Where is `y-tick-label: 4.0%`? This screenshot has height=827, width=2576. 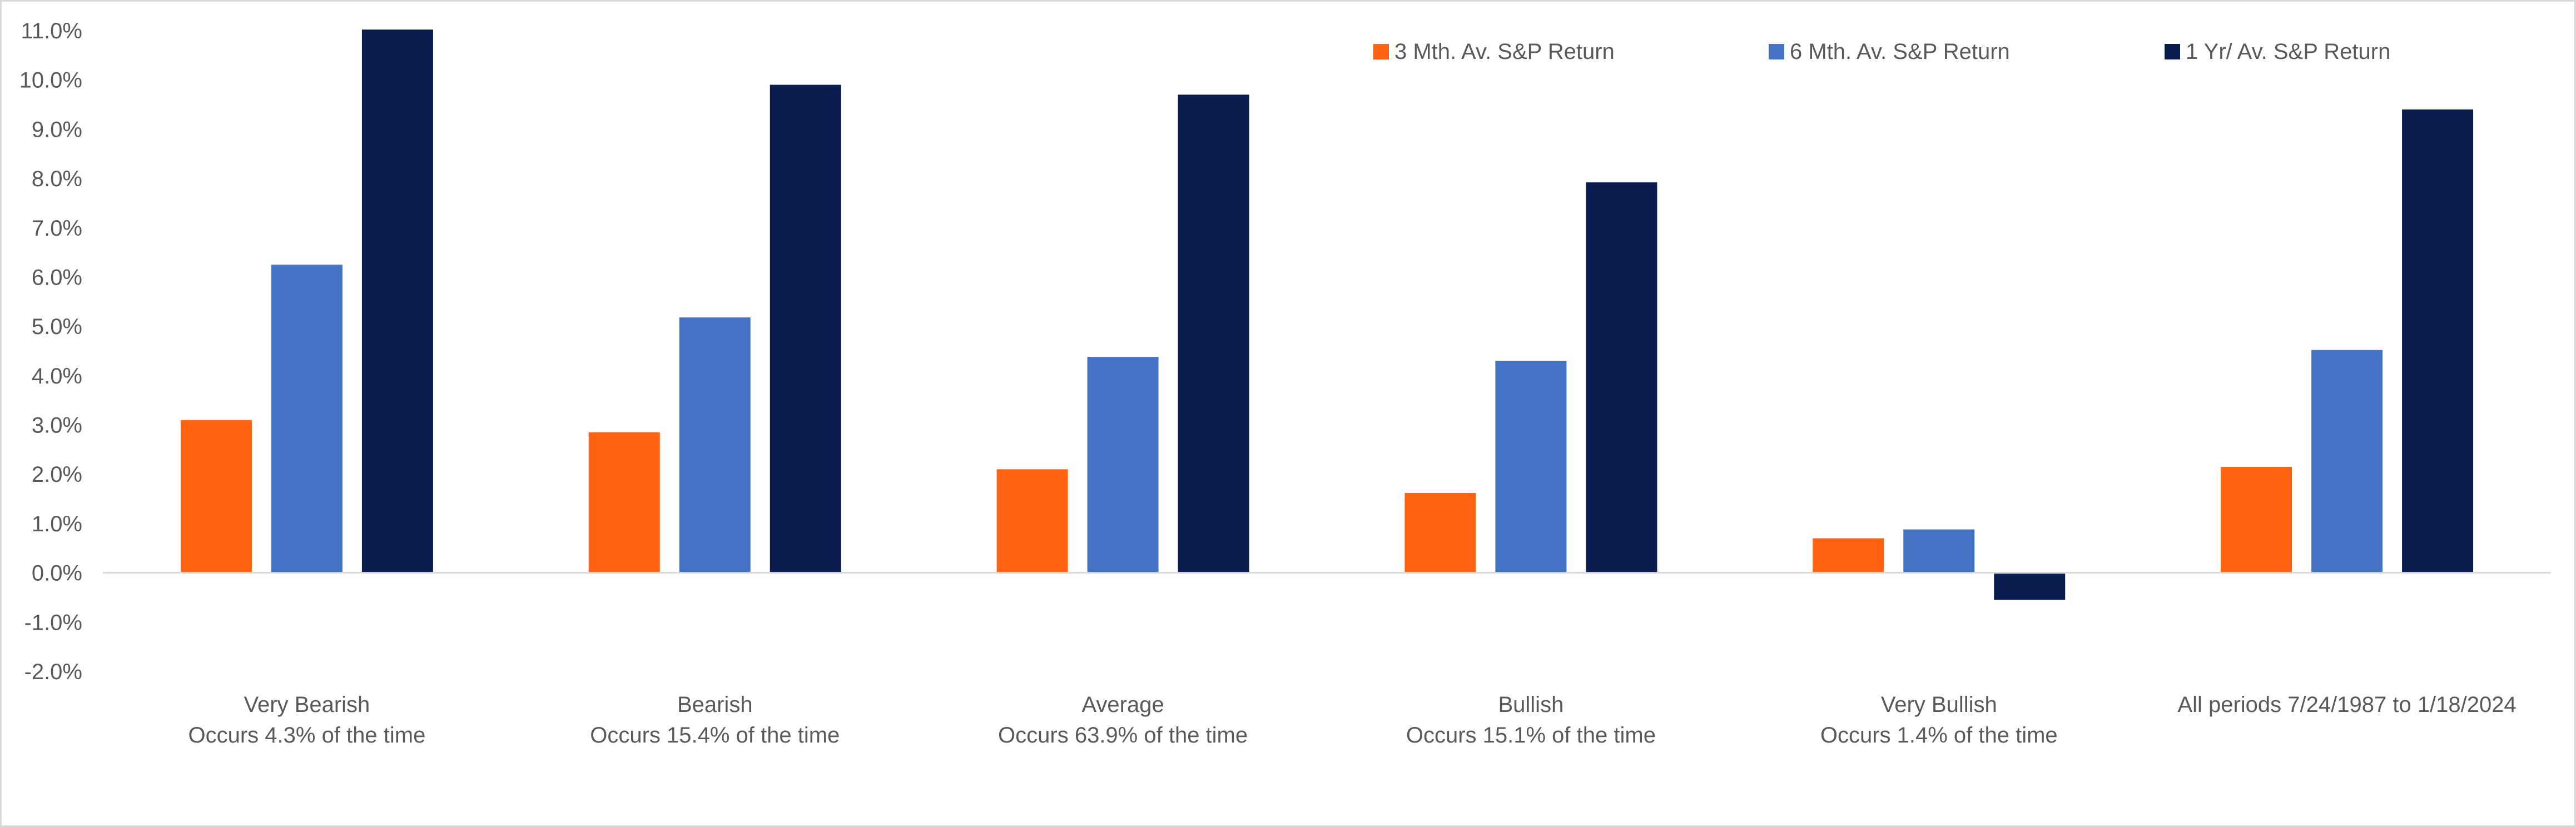 y-tick-label: 4.0% is located at coordinates (57, 376).